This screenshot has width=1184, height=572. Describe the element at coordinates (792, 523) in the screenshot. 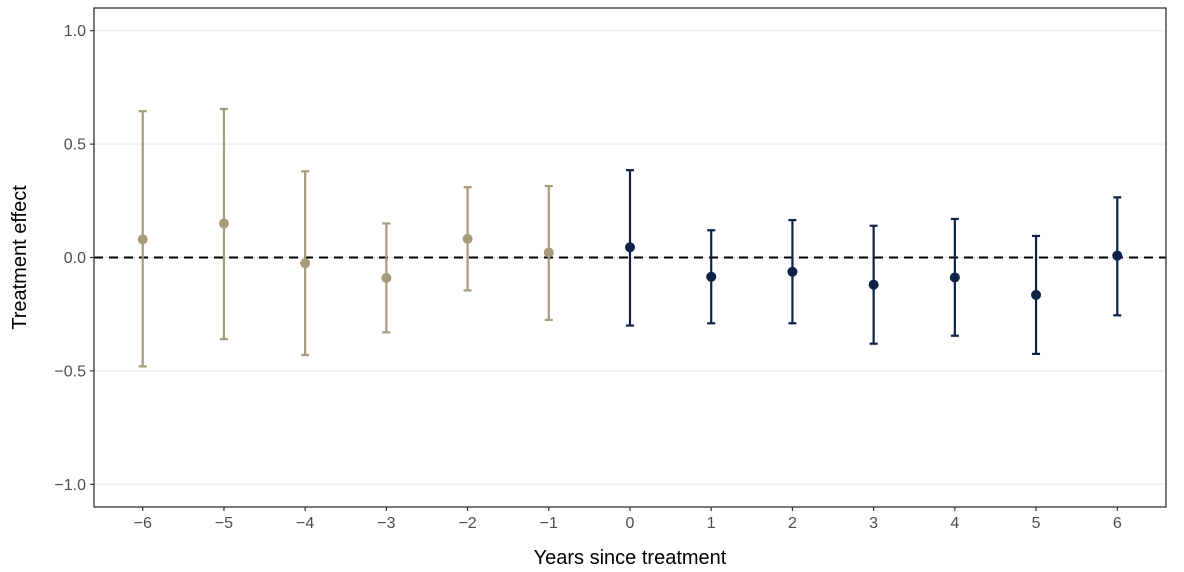

I see `x-tick-label: 2` at that location.